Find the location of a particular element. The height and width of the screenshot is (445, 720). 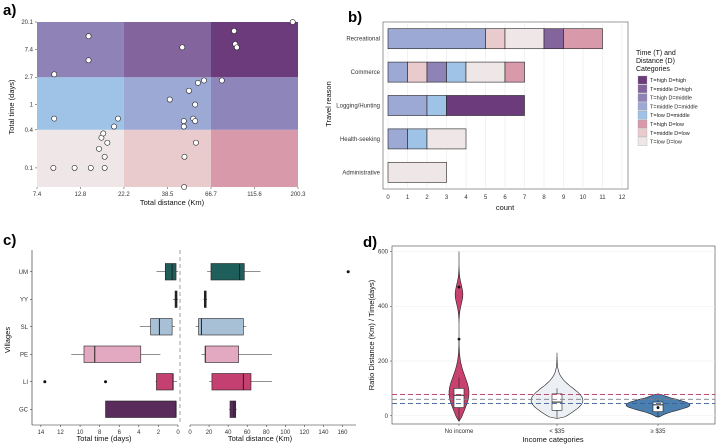

right-x-tick-label: 60 is located at coordinates (247, 433).